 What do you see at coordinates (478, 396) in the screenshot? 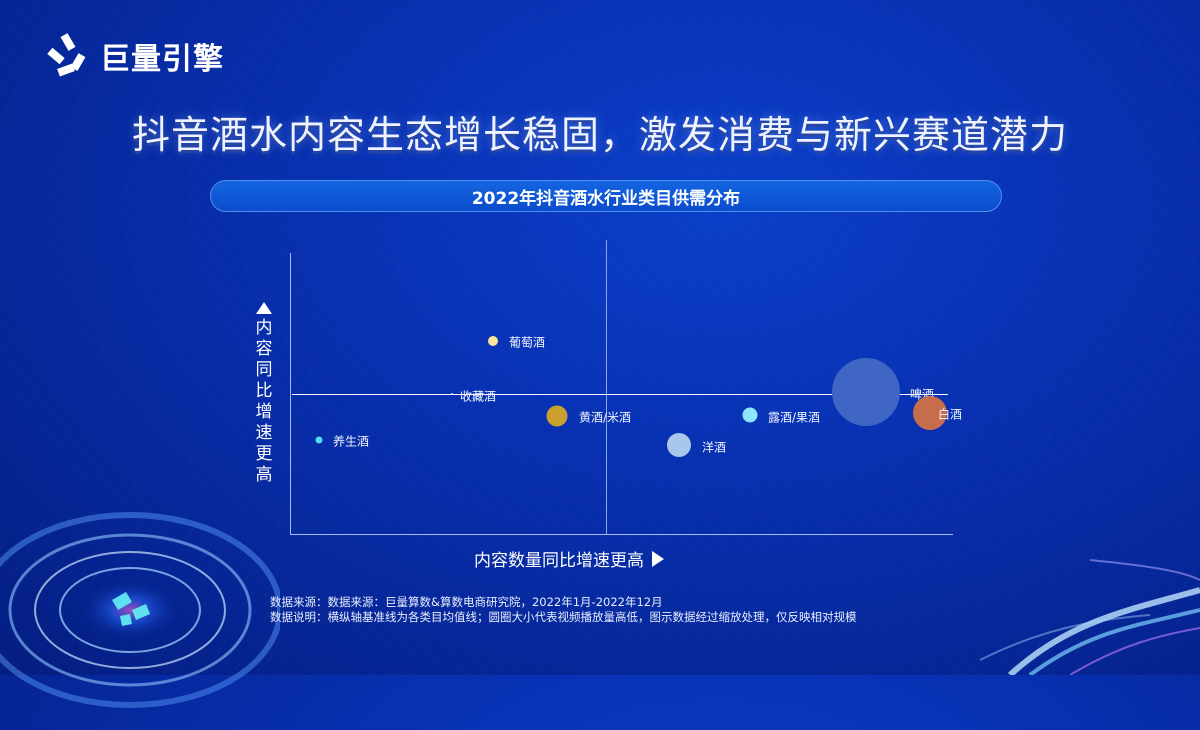
I see `bubble-label: 收藏酒` at bounding box center [478, 396].